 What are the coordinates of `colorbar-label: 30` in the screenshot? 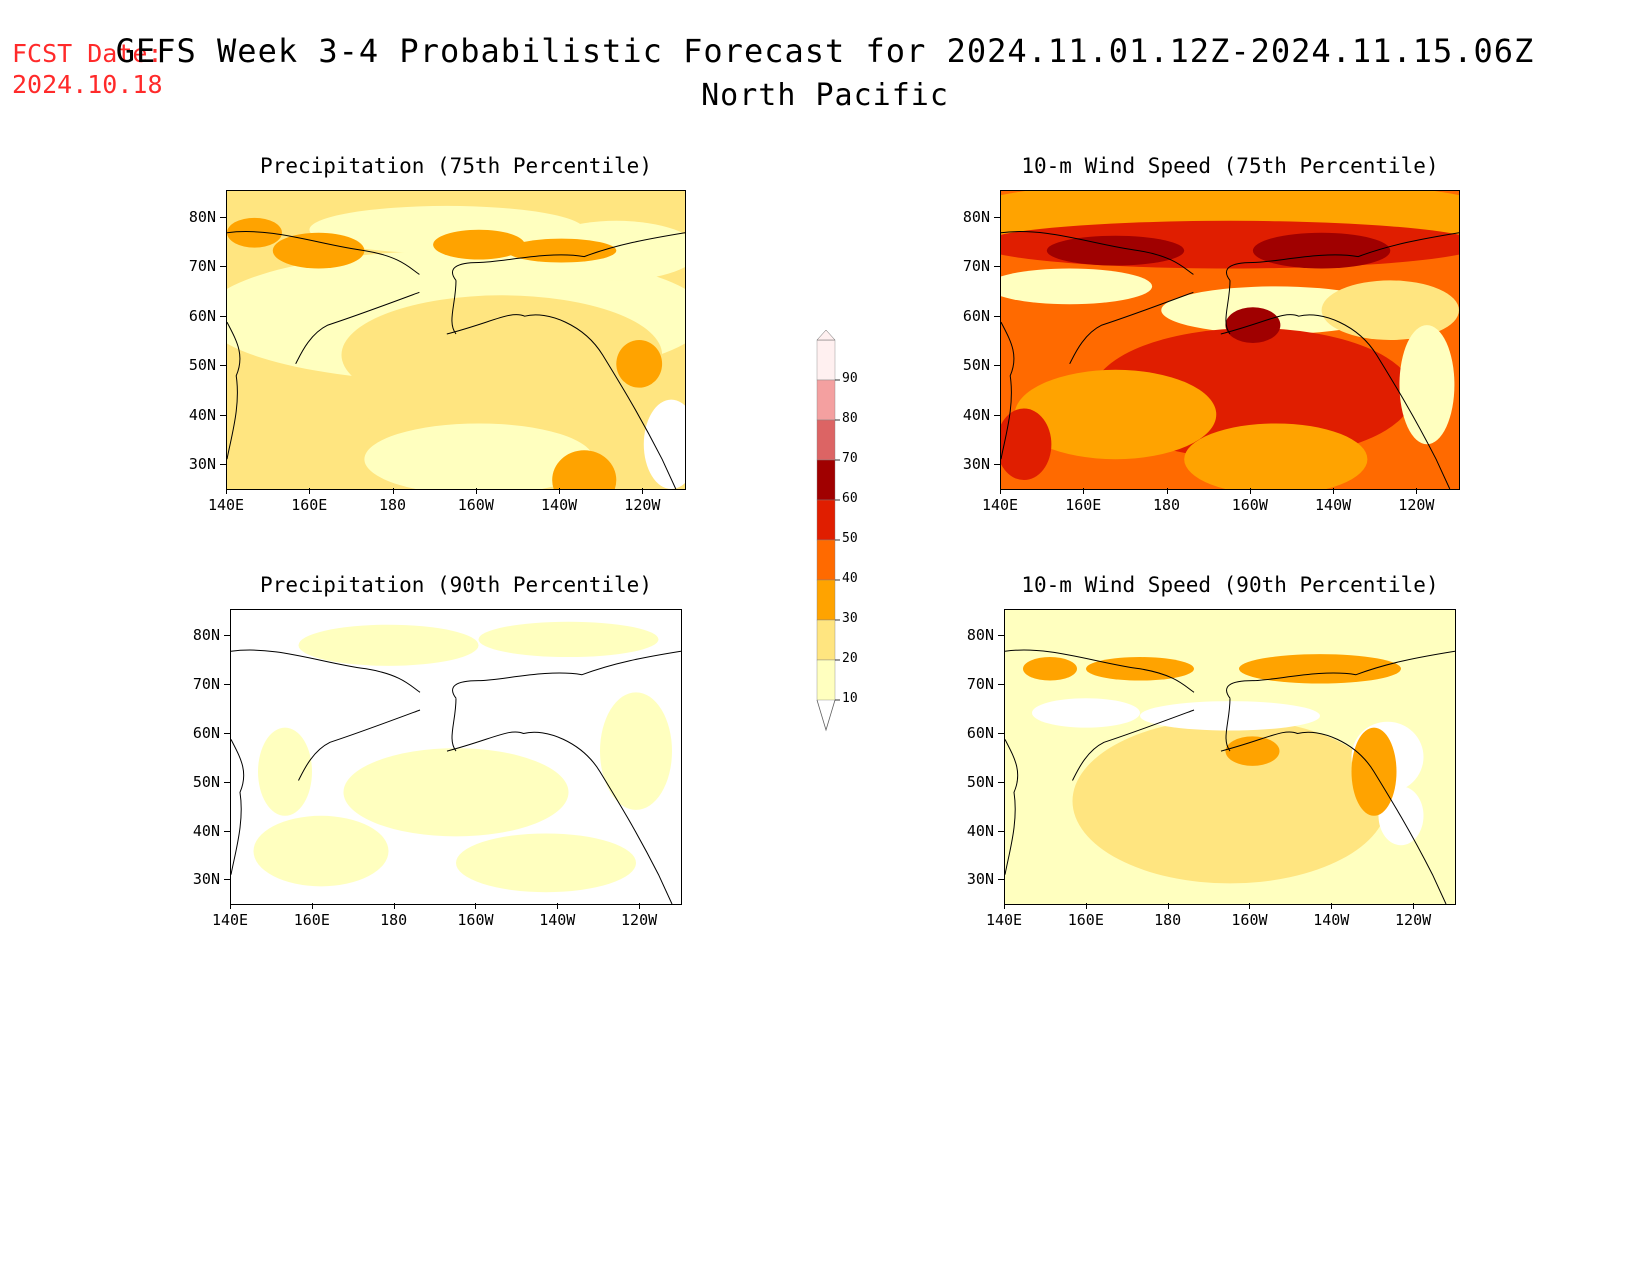 It's located at (850, 618).